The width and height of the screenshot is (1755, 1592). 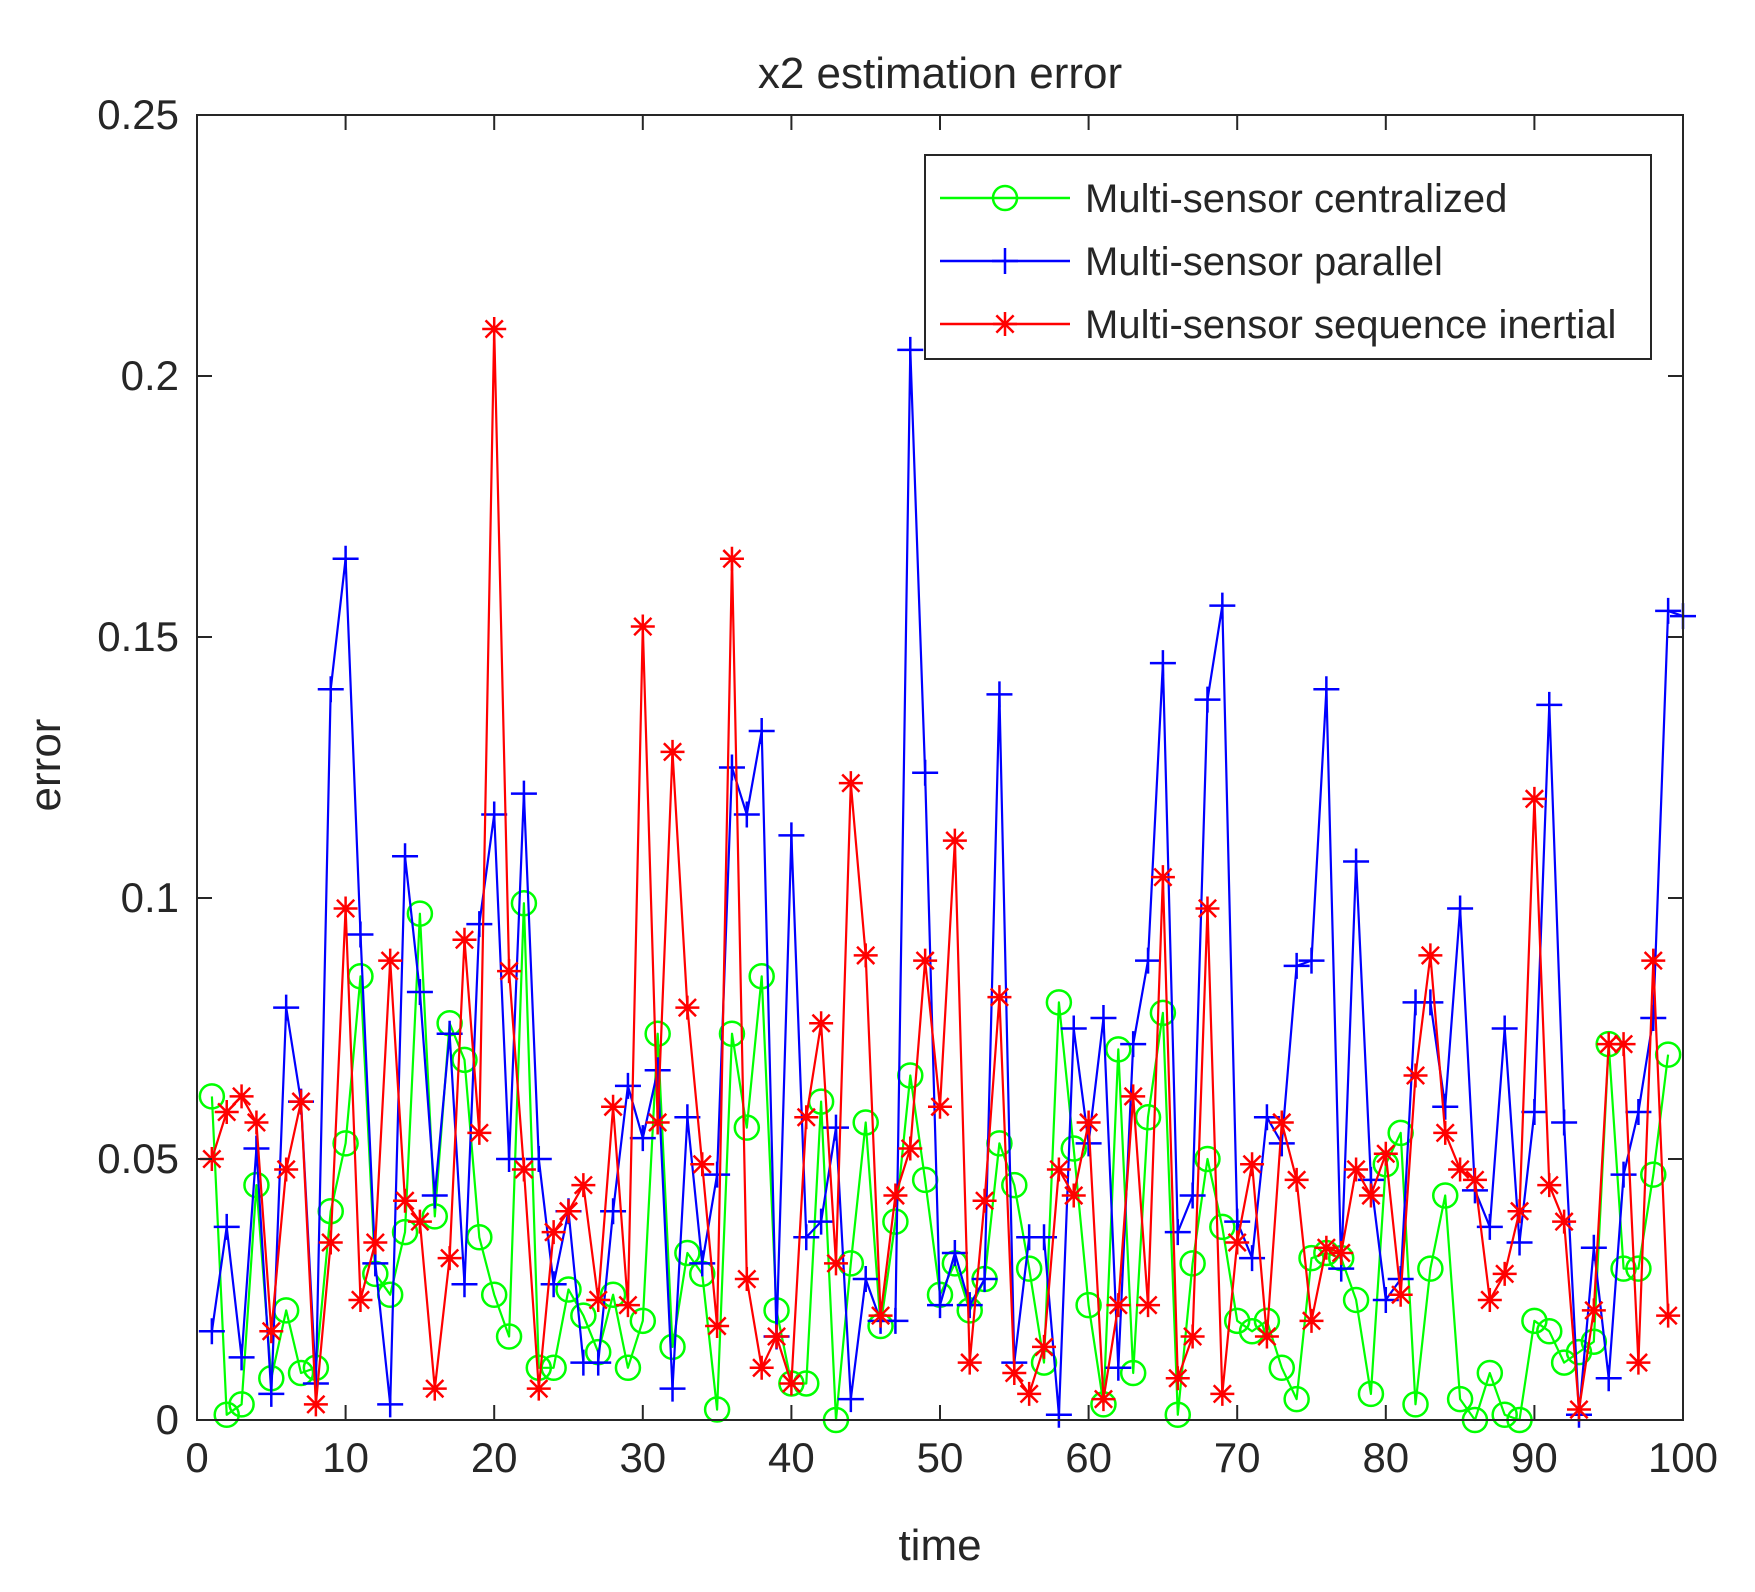 I want to click on x-axis-label: time, so click(x=939, y=1545).